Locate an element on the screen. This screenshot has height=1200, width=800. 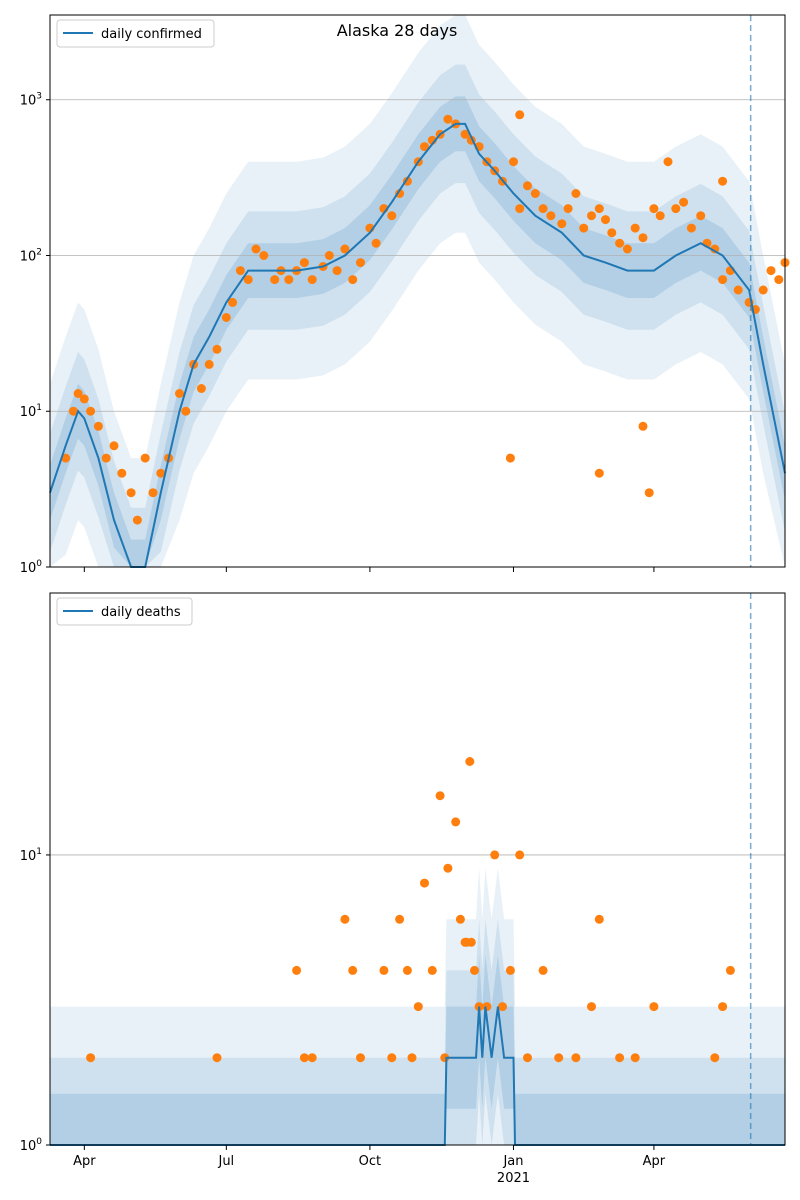
legend: daily deaths is located at coordinates (124, 611).